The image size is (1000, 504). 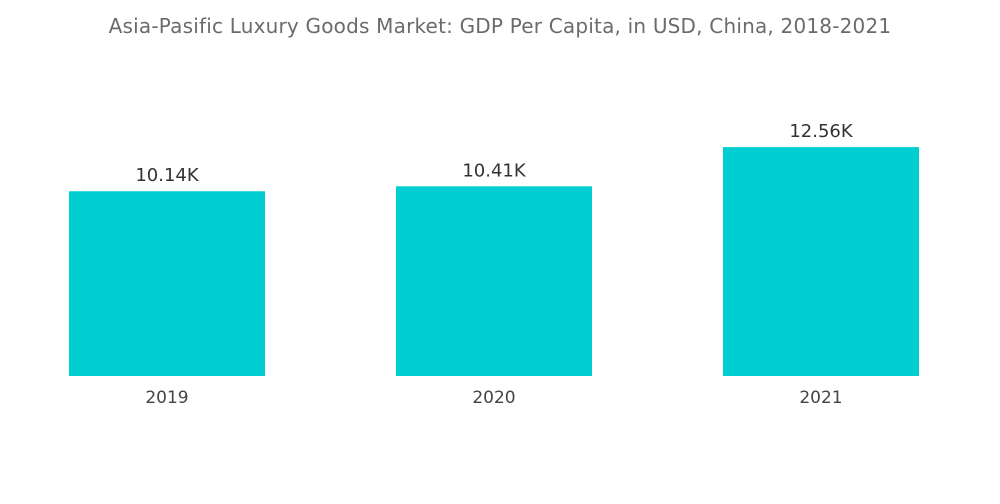 What do you see at coordinates (167, 175) in the screenshot?
I see `data-label-2019: 10.14K` at bounding box center [167, 175].